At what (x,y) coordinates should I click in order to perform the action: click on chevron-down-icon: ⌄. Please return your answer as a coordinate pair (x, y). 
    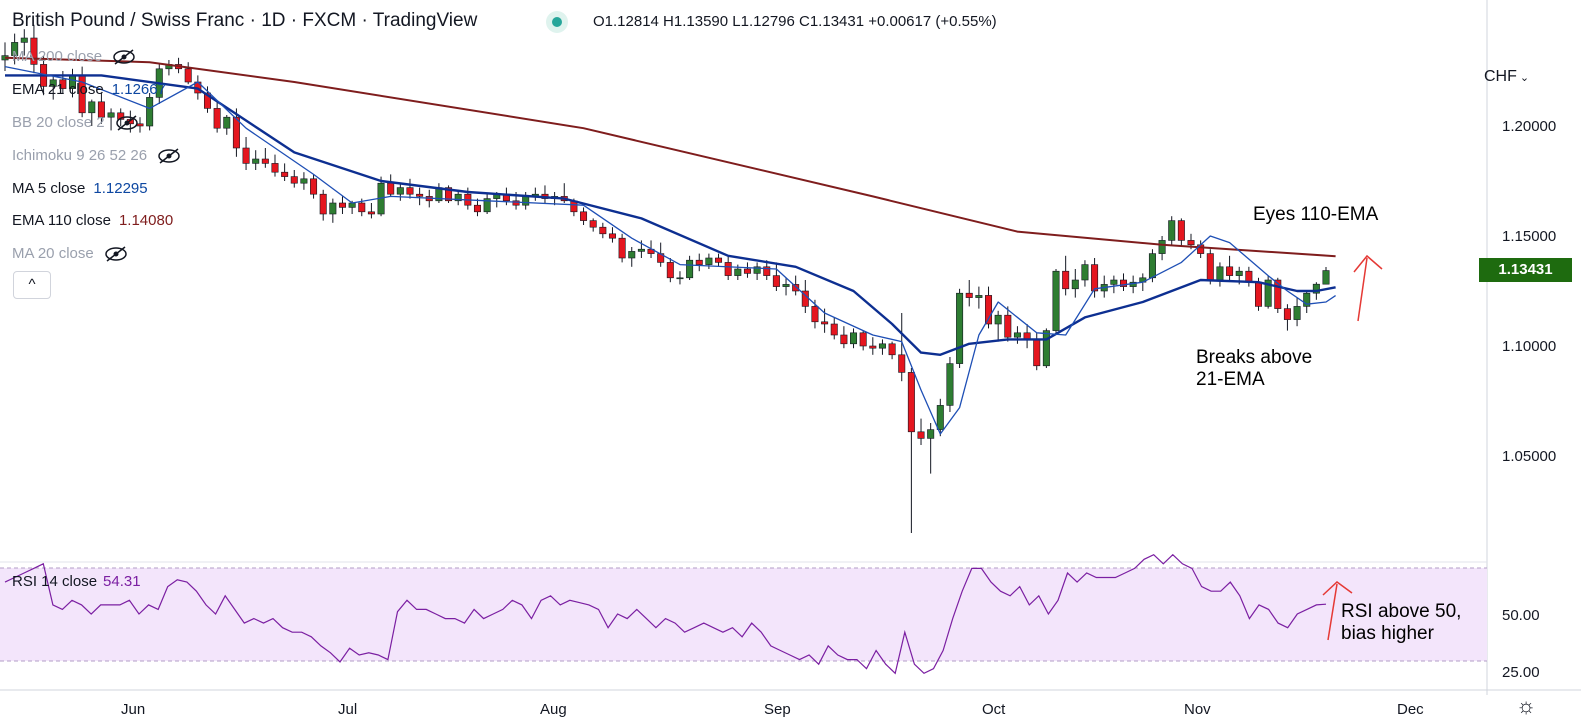
    Looking at the image, I should click on (1524, 78).